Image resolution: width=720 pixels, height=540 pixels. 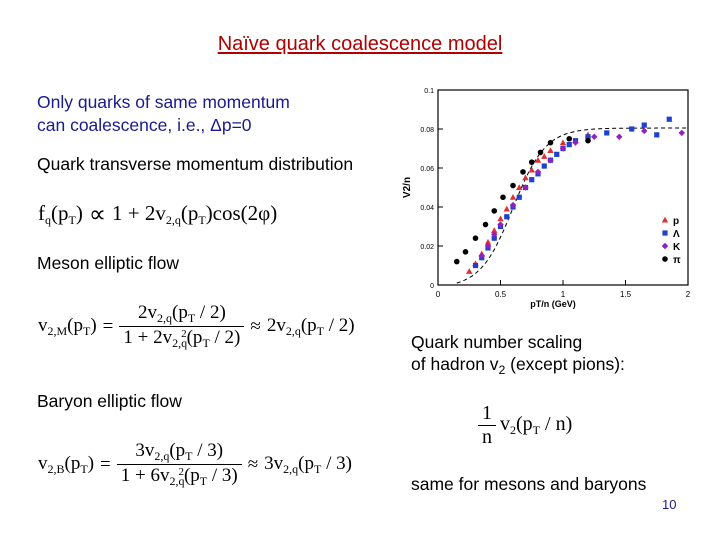 What do you see at coordinates (665, 219) in the screenshot?
I see `legend-marker-triangle` at bounding box center [665, 219].